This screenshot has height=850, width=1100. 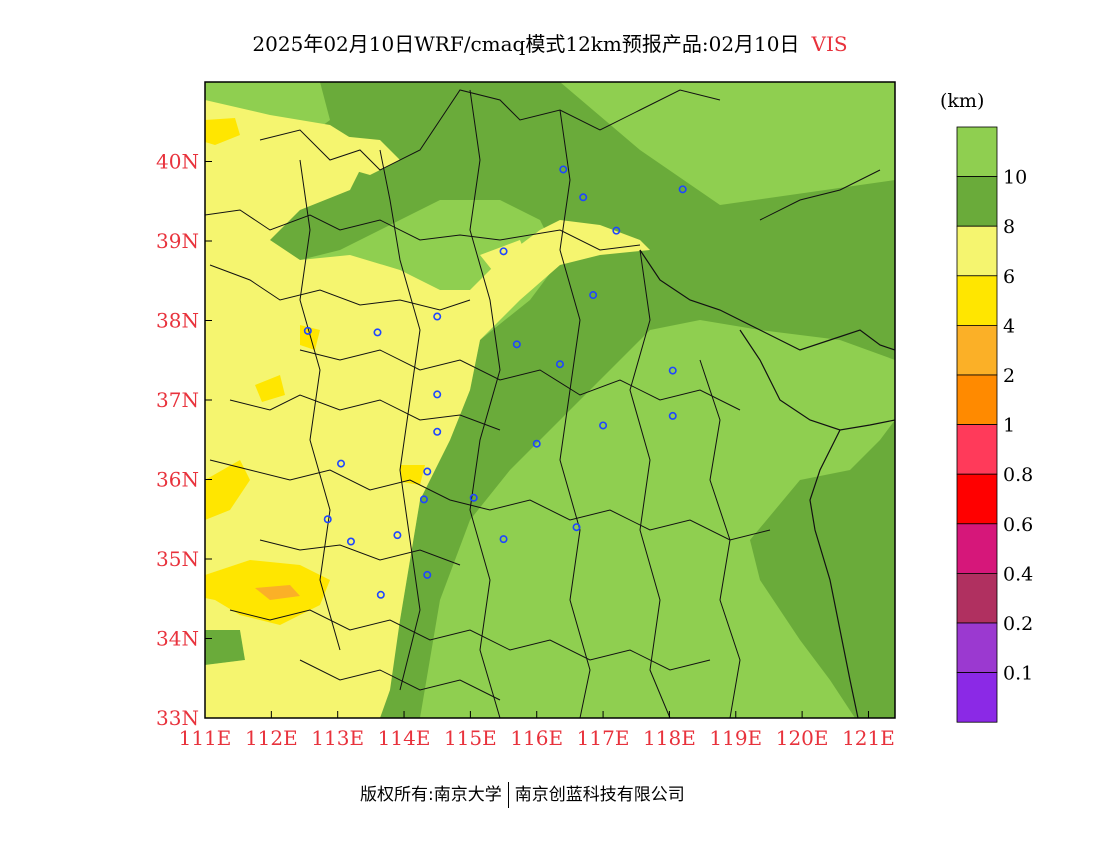 What do you see at coordinates (225, 647) in the screenshot?
I see `field-vis-8-10-sw` at bounding box center [225, 647].